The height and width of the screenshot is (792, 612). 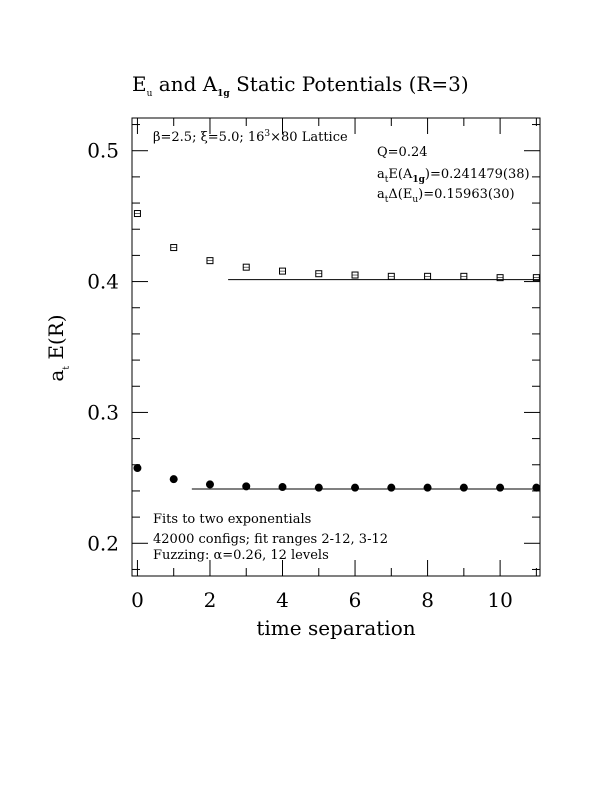 I want to click on x-tick-label: 4, so click(x=282, y=600).